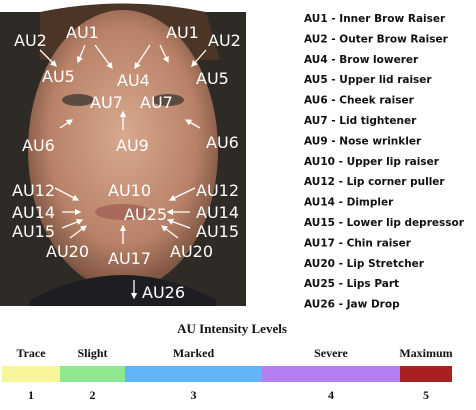 This screenshot has width=476, height=410. I want to click on au-definition: AU1 - Inner Brow Raiser, so click(375, 19).